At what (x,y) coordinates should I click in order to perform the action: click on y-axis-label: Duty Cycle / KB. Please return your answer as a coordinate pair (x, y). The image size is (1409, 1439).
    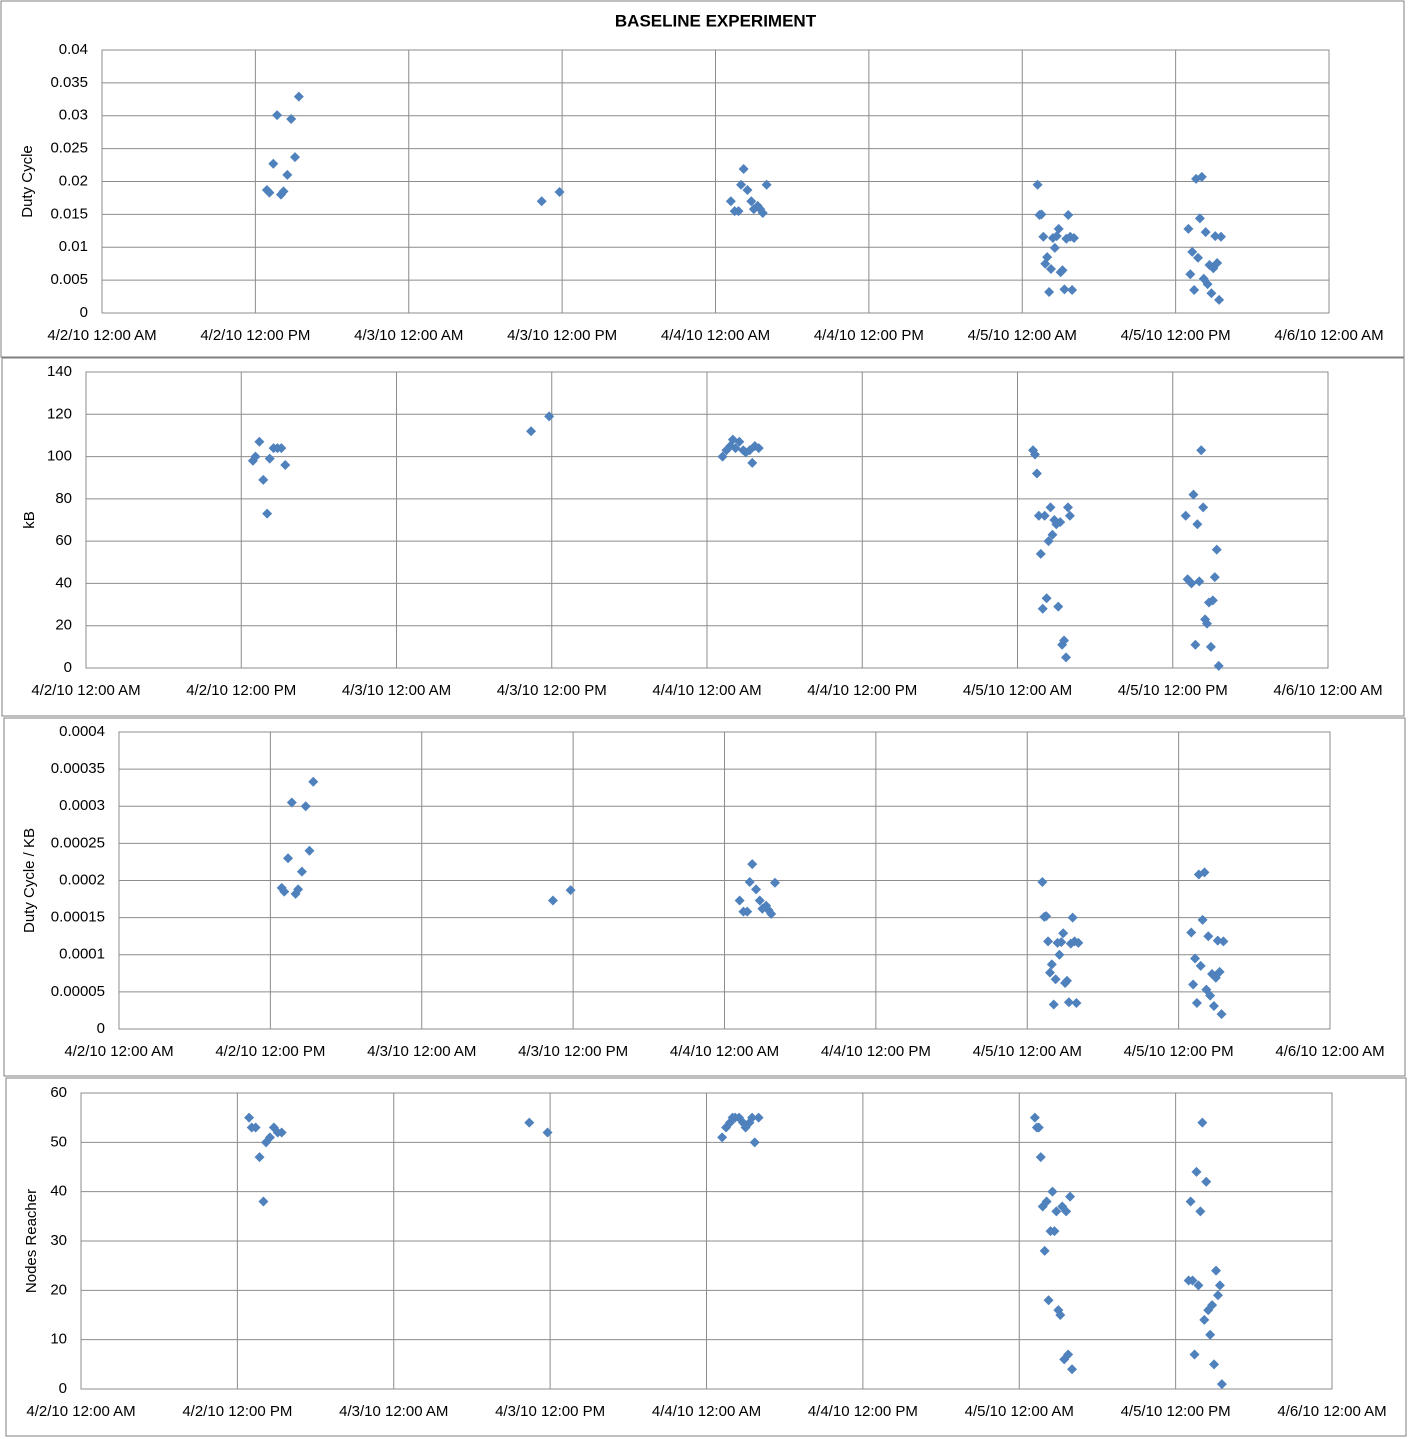
    Looking at the image, I should click on (29, 880).